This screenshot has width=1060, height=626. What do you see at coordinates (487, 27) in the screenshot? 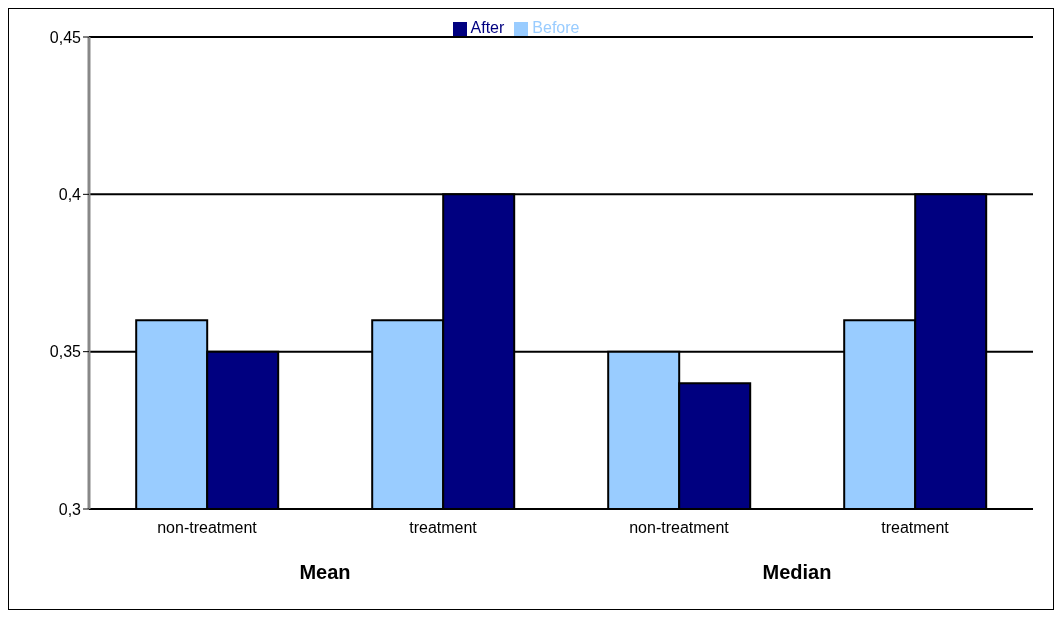
I see `legend-label: After` at bounding box center [487, 27].